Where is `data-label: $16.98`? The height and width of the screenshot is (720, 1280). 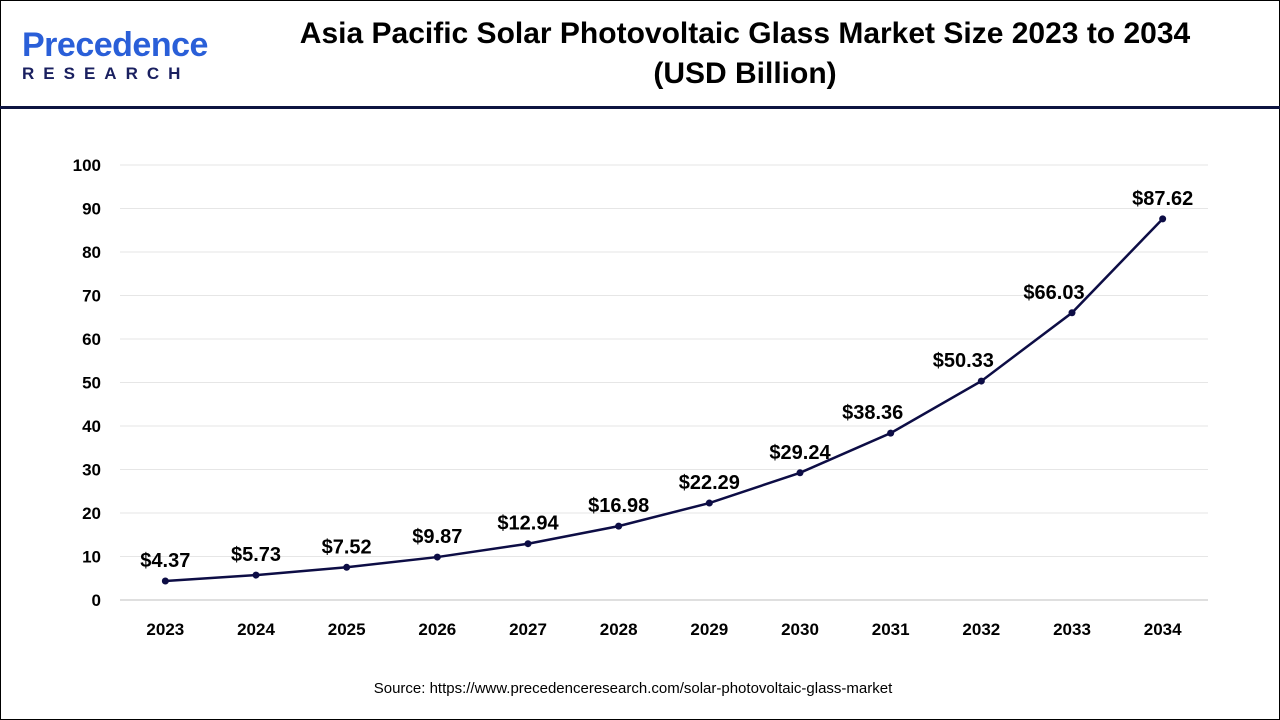
data-label: $16.98 is located at coordinates (618, 506).